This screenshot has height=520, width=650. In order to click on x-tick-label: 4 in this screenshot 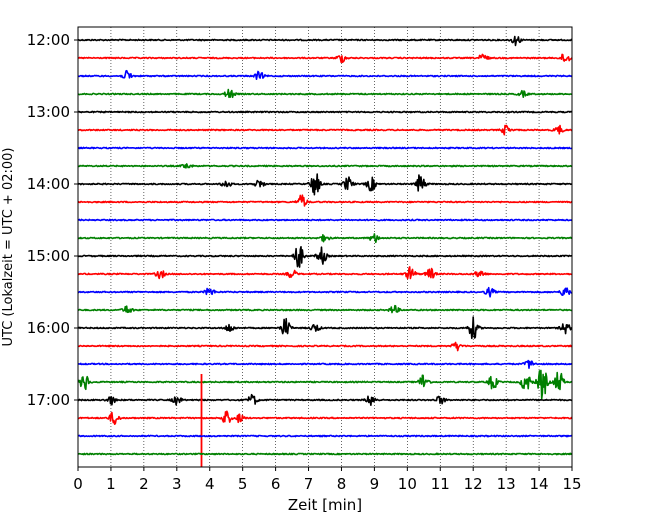, I will do `click(210, 484)`.